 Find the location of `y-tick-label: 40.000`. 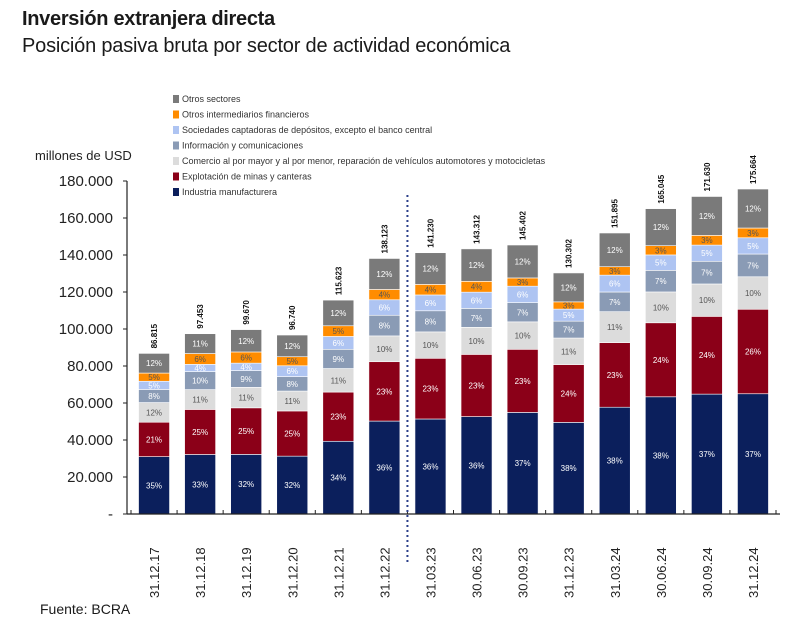

y-tick-label: 40.000 is located at coordinates (90, 440).